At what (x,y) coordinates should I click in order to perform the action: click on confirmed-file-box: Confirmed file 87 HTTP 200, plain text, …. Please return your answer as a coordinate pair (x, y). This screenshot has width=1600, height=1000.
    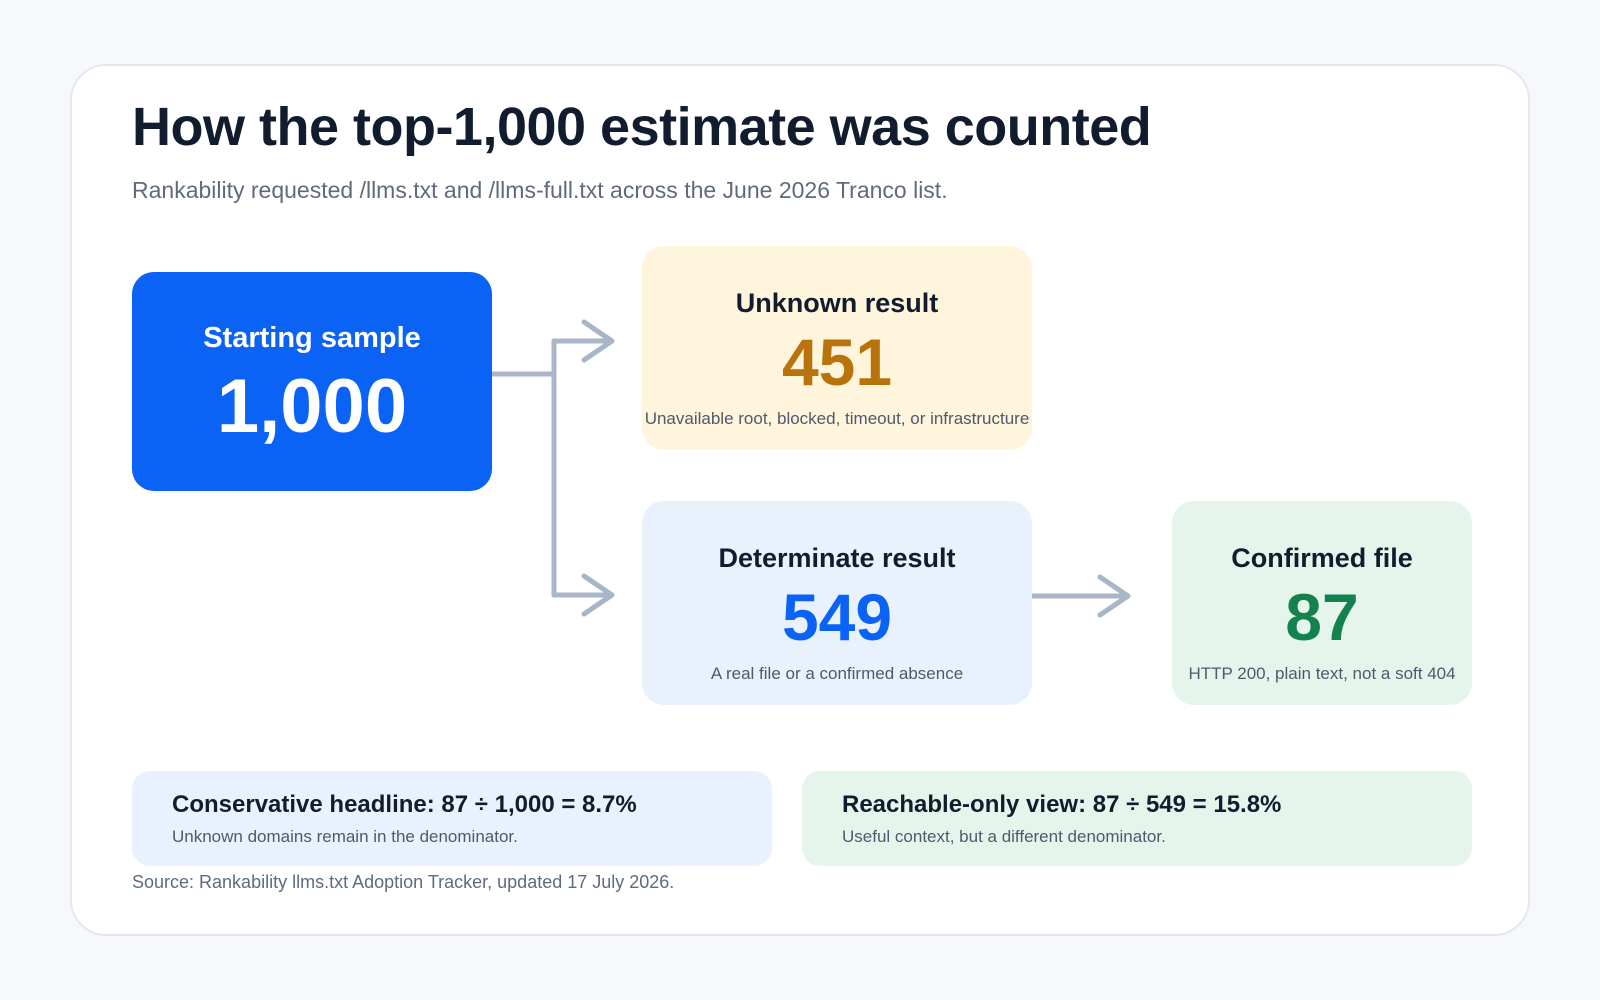
    Looking at the image, I should click on (1322, 603).